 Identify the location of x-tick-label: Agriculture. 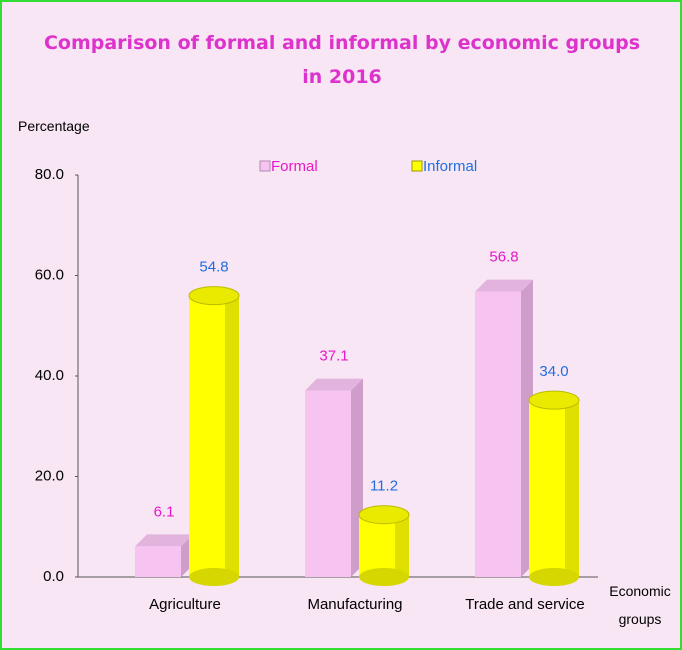
(185, 604).